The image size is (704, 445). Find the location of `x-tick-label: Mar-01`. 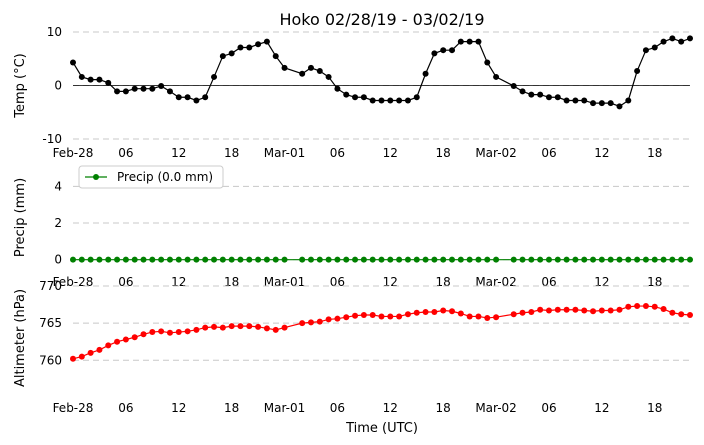

x-tick-label: Mar-01 is located at coordinates (284, 408).